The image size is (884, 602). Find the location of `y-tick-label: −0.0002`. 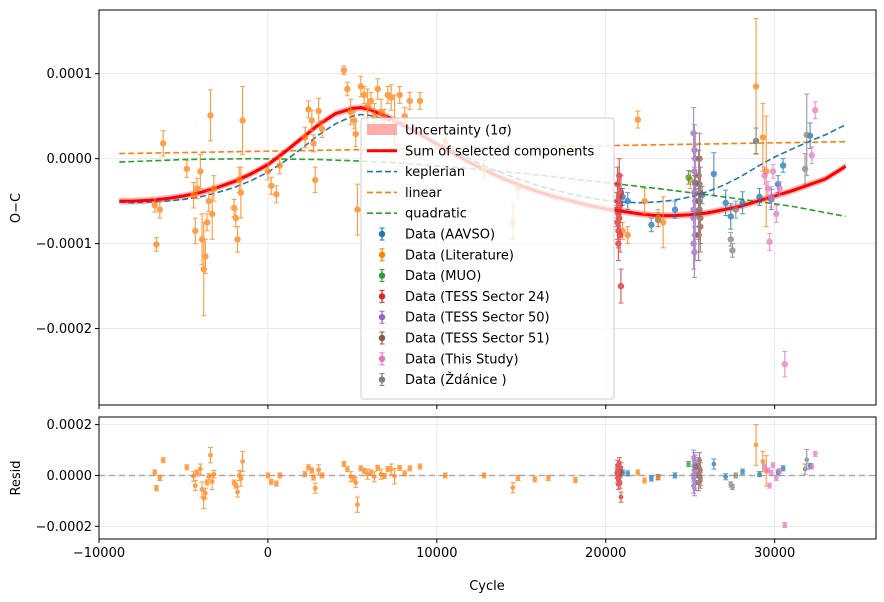

y-tick-label: −0.0002 is located at coordinates (64, 527).